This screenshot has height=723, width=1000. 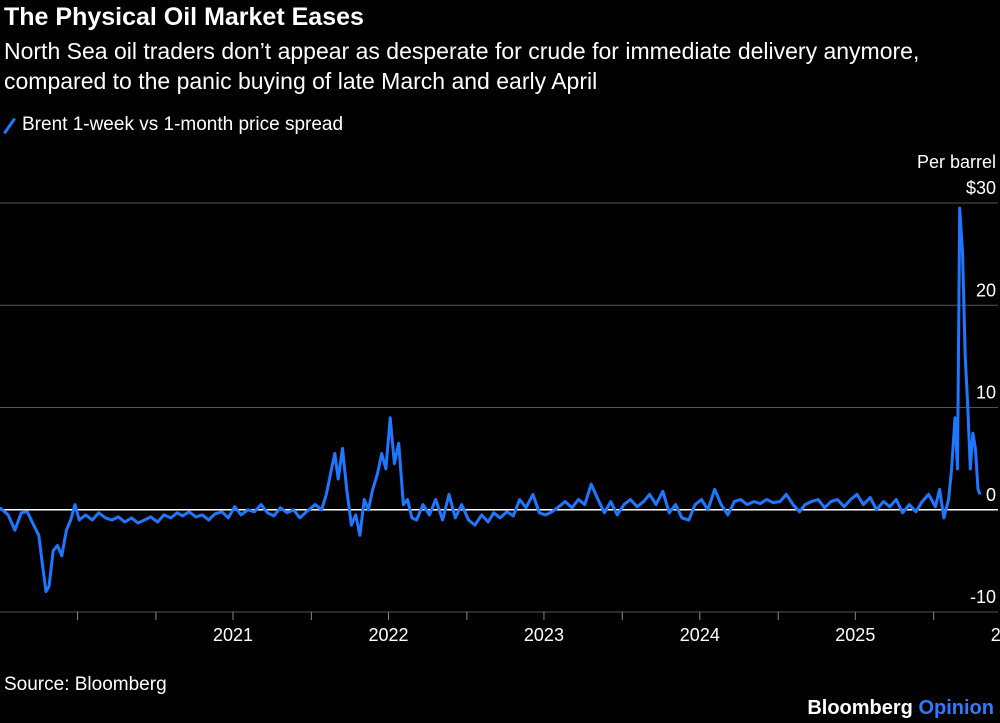 What do you see at coordinates (991, 495) in the screenshot?
I see `y-tick-label: 0` at bounding box center [991, 495].